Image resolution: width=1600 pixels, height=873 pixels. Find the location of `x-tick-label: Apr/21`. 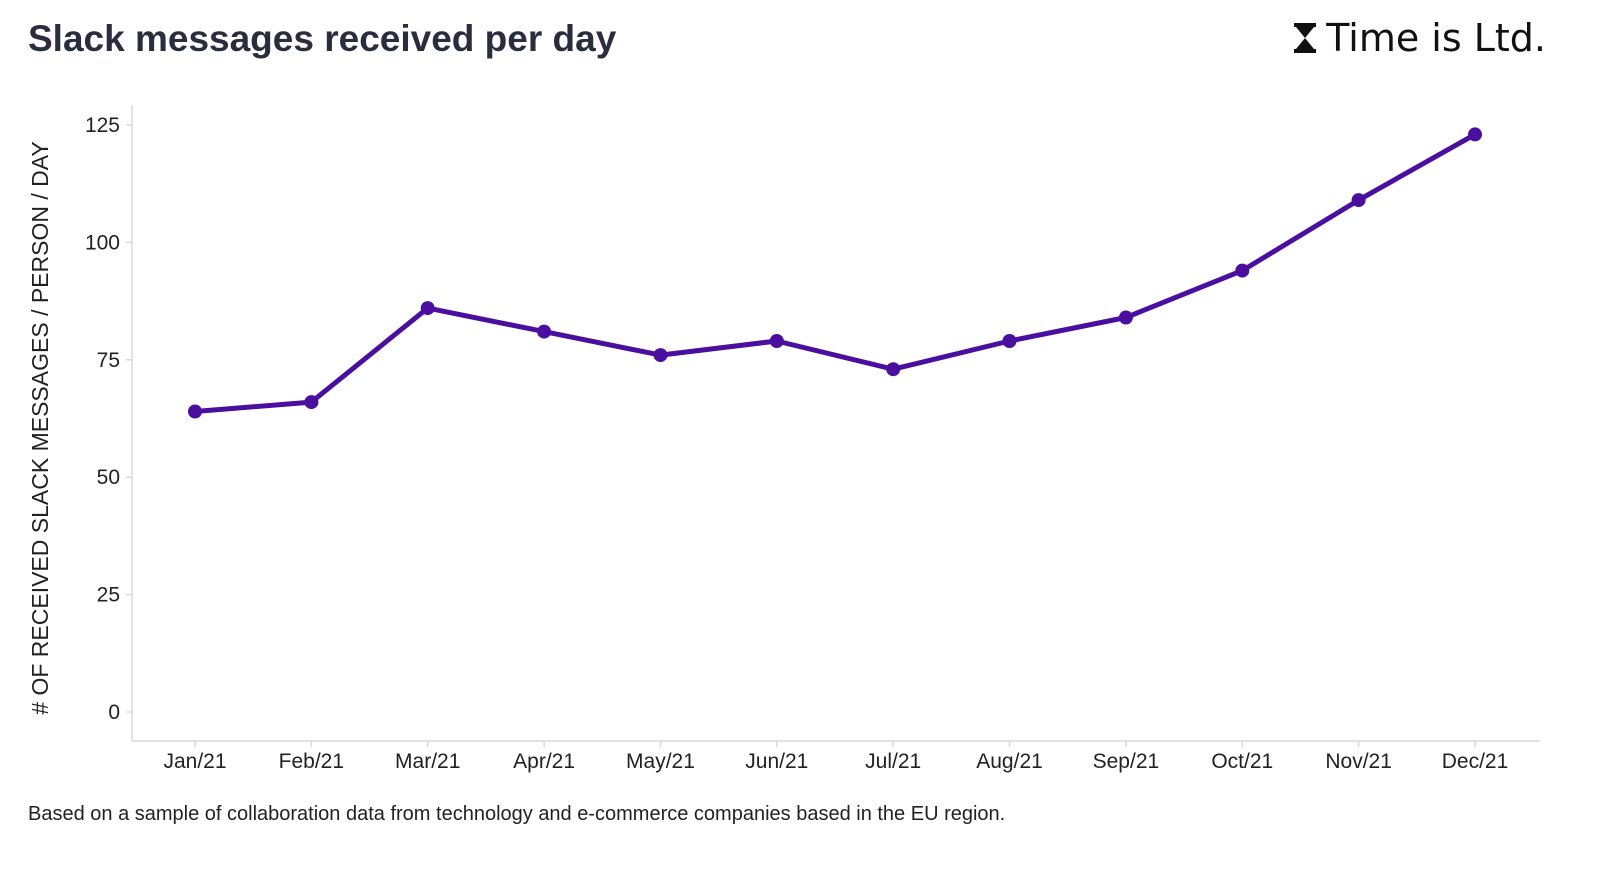

x-tick-label: Apr/21 is located at coordinates (544, 761).